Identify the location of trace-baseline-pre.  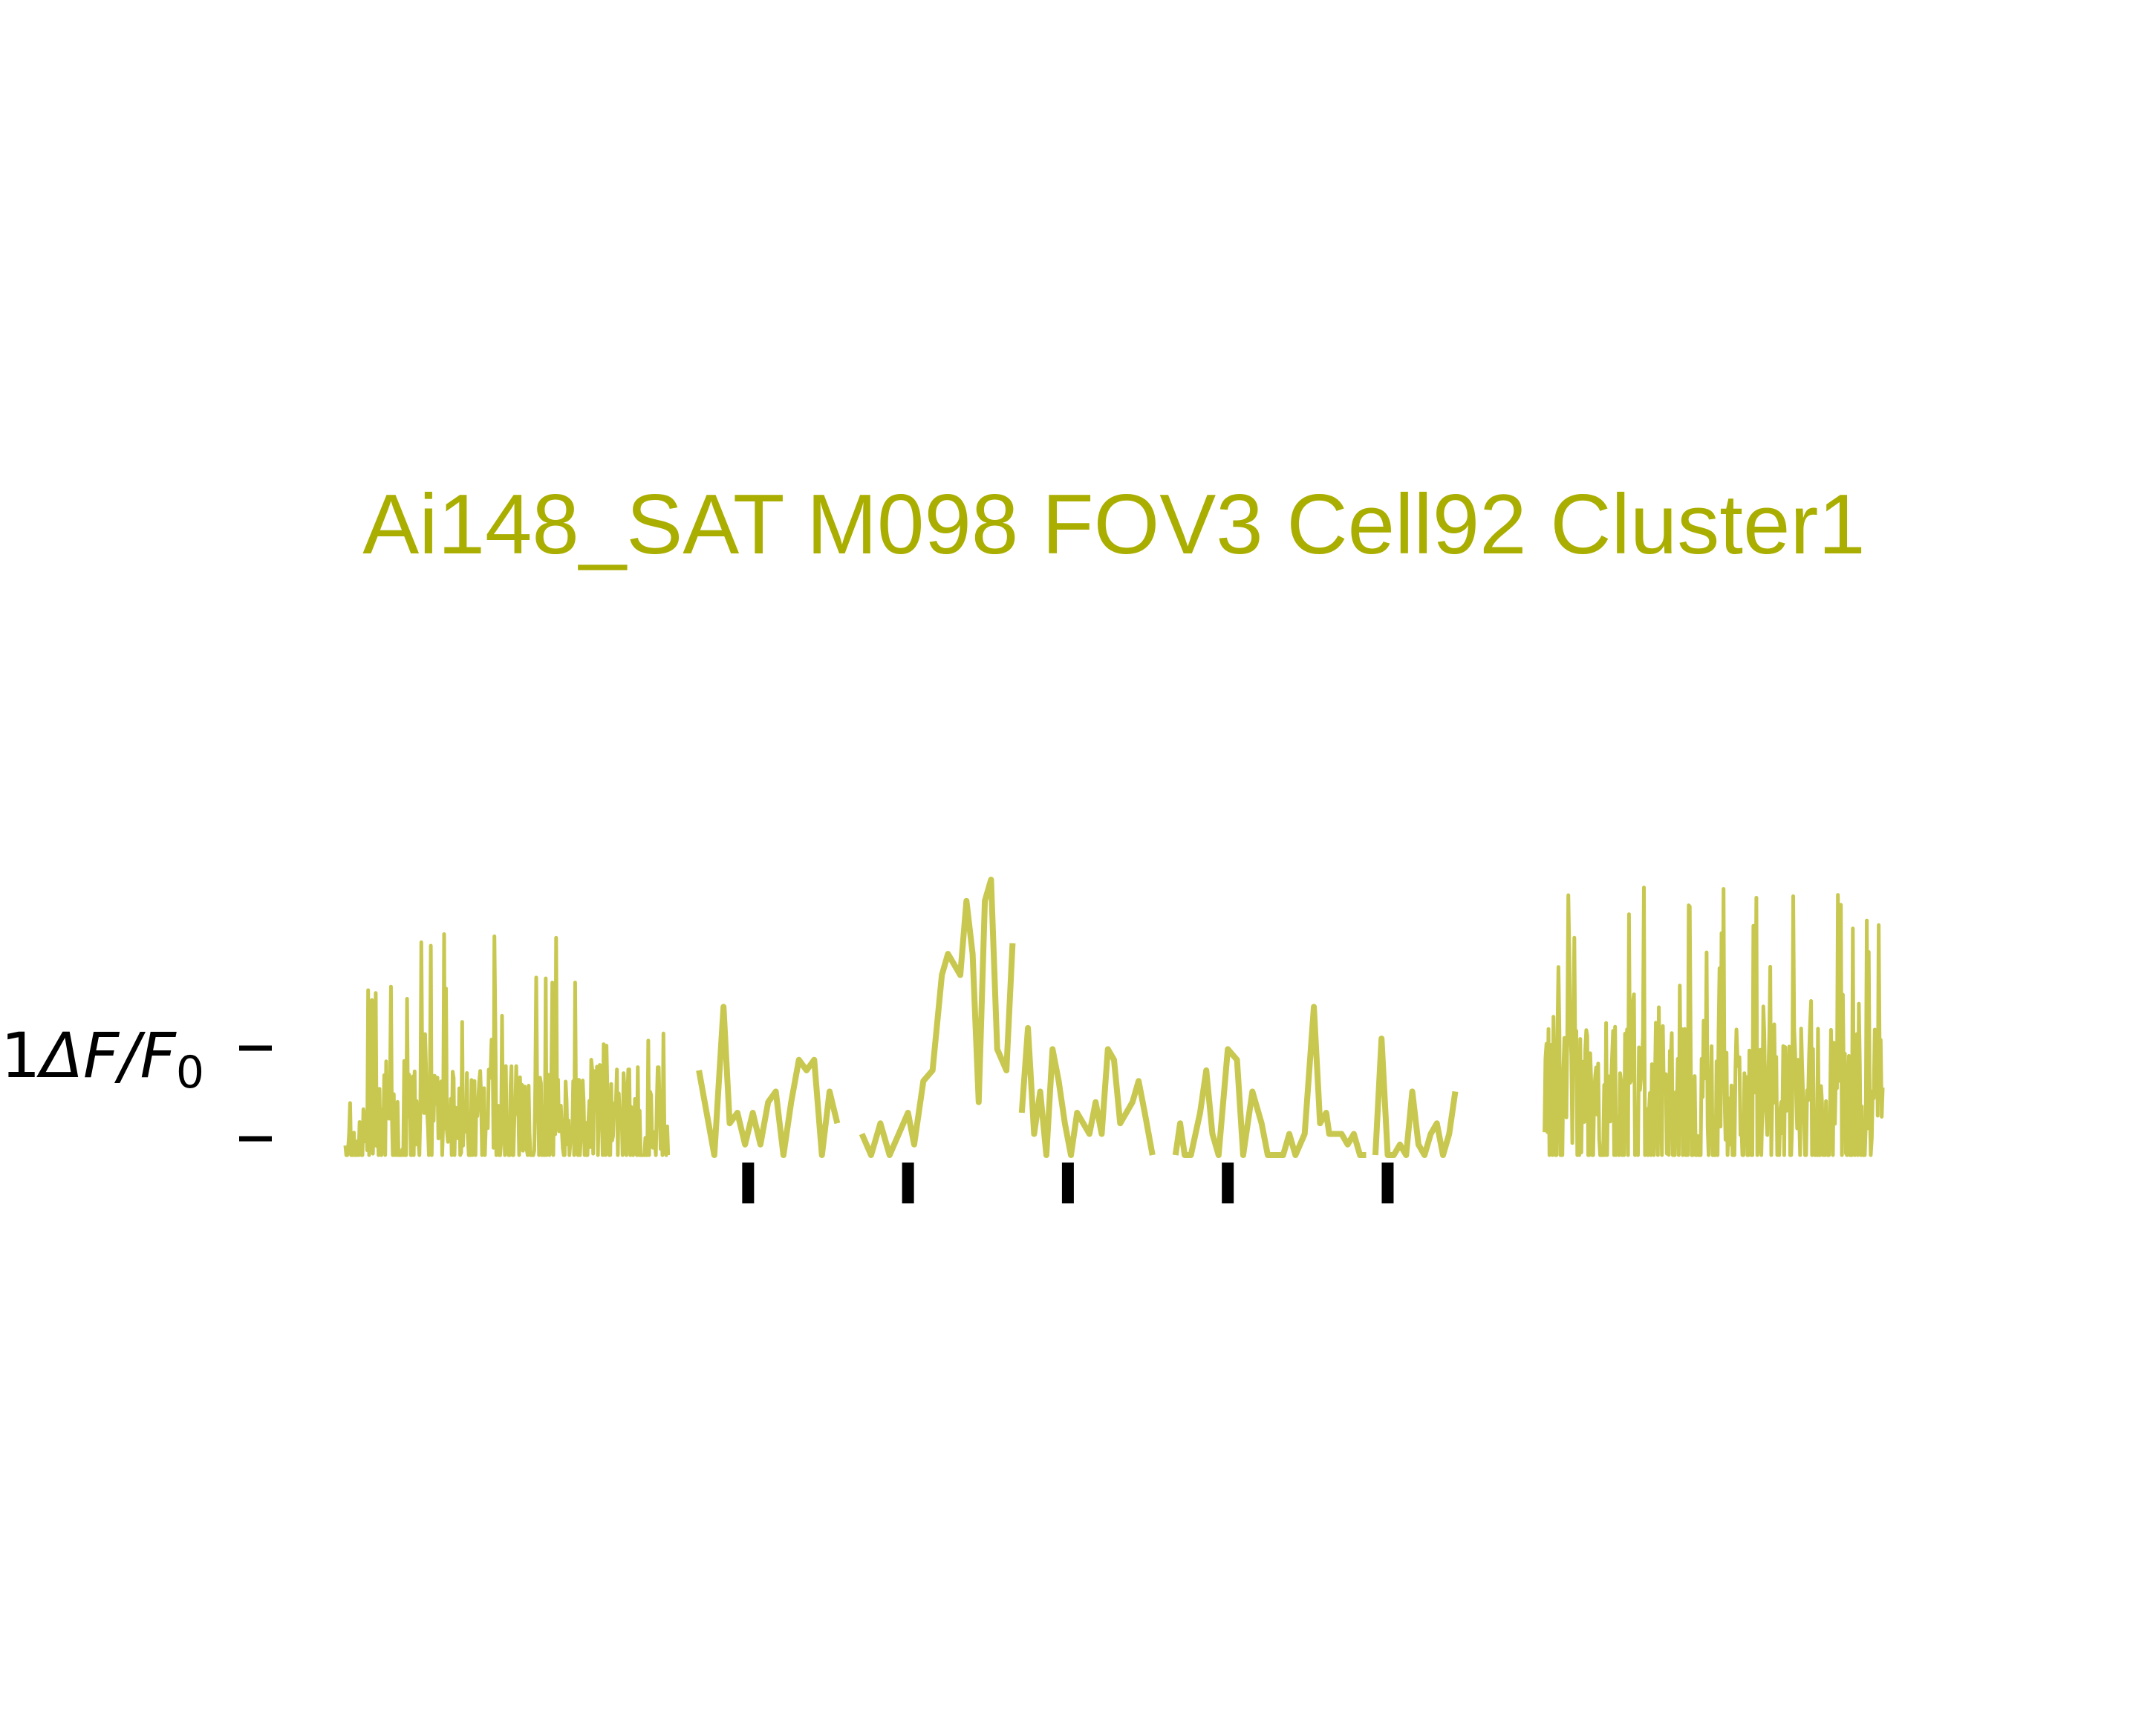
(507, 1044).